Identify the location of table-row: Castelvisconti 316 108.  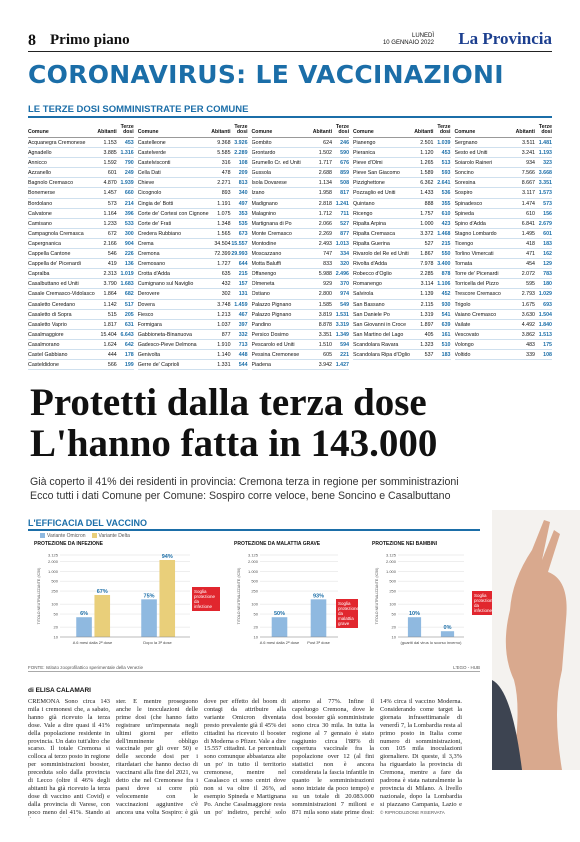
(192, 163).